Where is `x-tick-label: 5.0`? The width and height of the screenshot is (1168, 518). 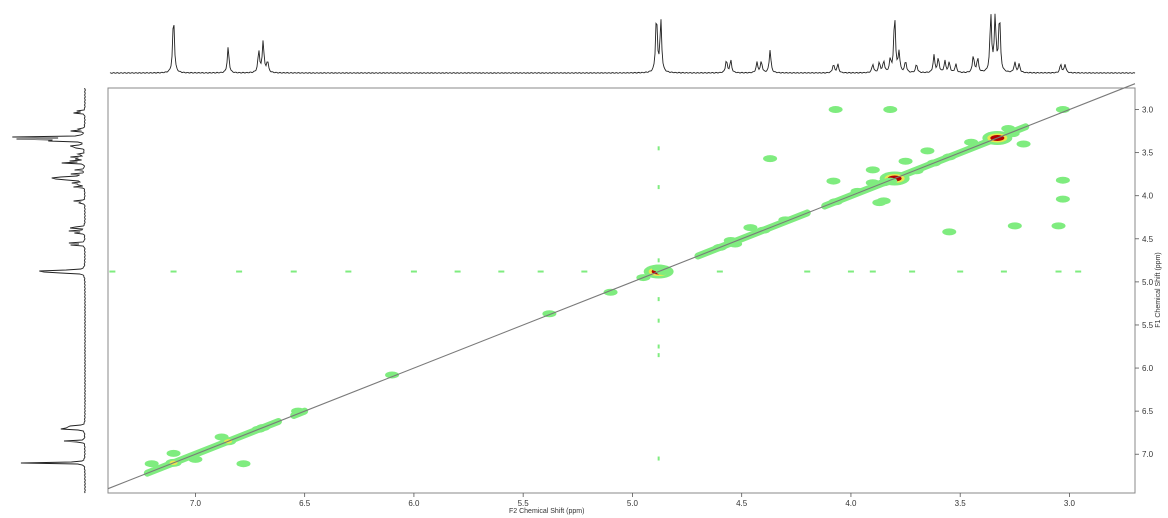
x-tick-label: 5.0 is located at coordinates (633, 503).